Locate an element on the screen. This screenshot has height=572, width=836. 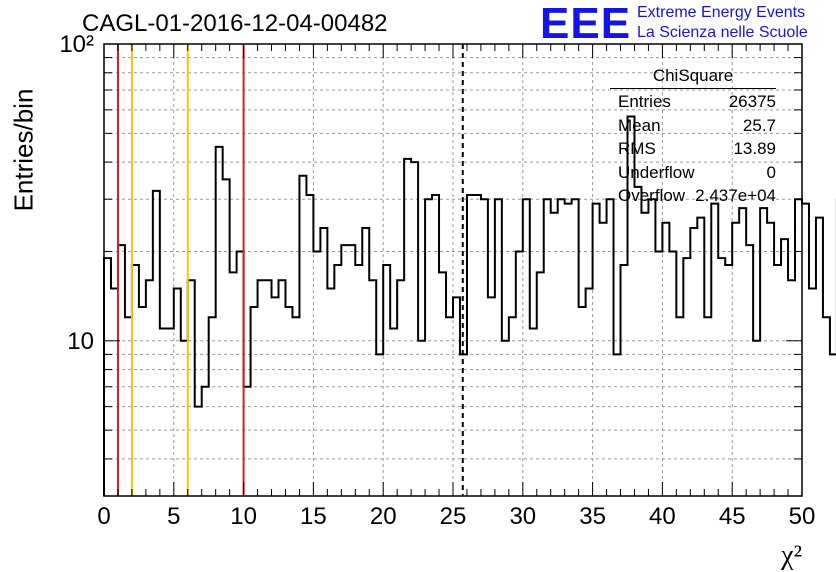
stats-value: 13.89 is located at coordinates (754, 148).